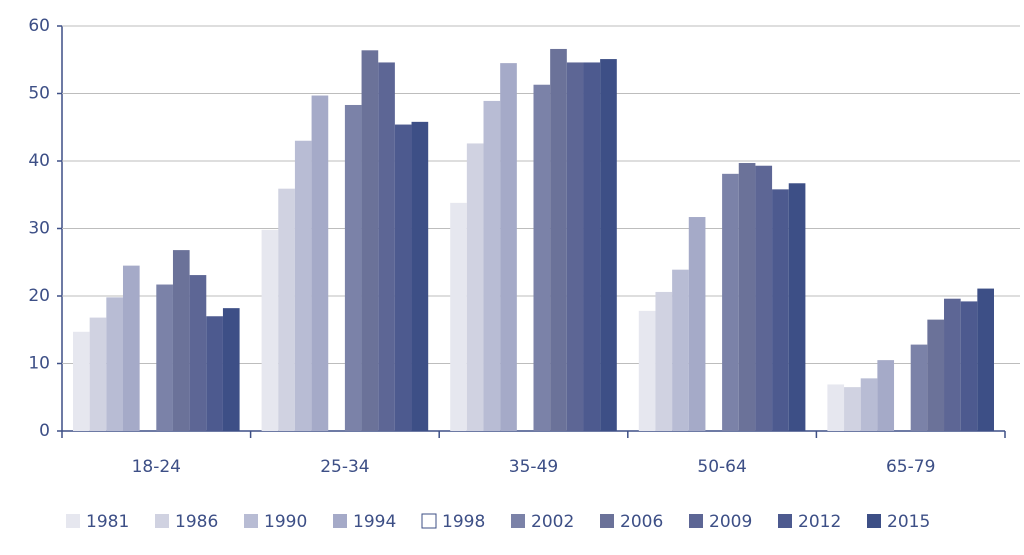 The height and width of the screenshot is (555, 1024). What do you see at coordinates (39, 161) in the screenshot?
I see `y-tick-label: 40` at bounding box center [39, 161].